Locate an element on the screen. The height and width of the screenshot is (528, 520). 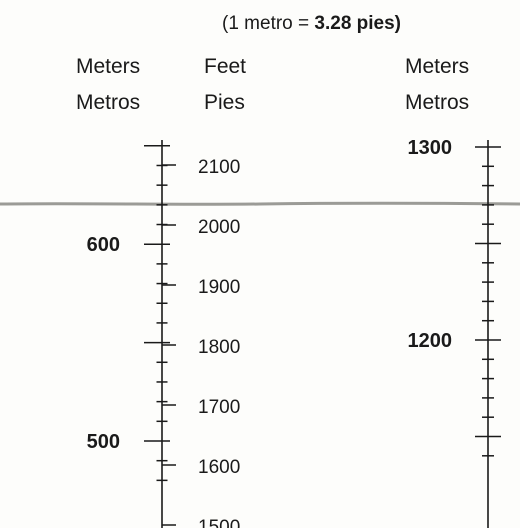
feet-label-1800: 1800 is located at coordinates (219, 347).